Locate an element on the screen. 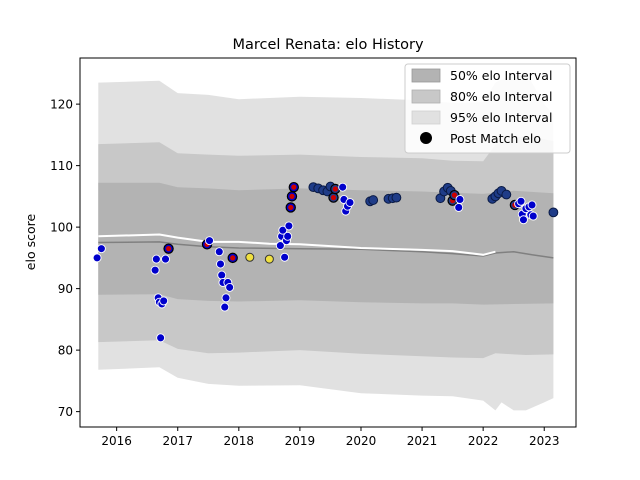 The width and height of the screenshot is (640, 480). y-axis-ticks: 70 80 90 100 110 120 is located at coordinates (65, 258).